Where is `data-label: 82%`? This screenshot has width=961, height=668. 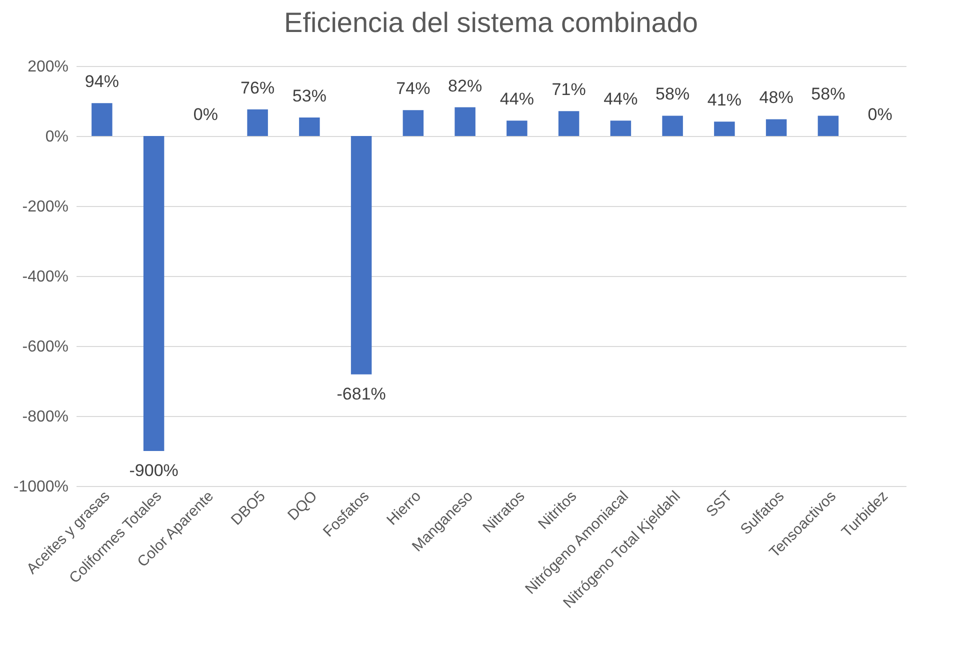 data-label: 82% is located at coordinates (465, 86).